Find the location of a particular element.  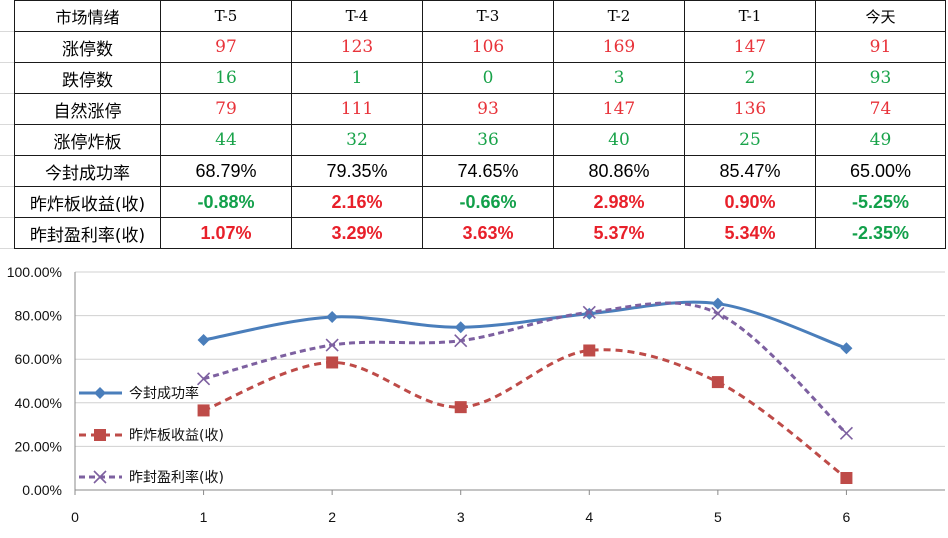

table-cell: 16 is located at coordinates (226, 78).